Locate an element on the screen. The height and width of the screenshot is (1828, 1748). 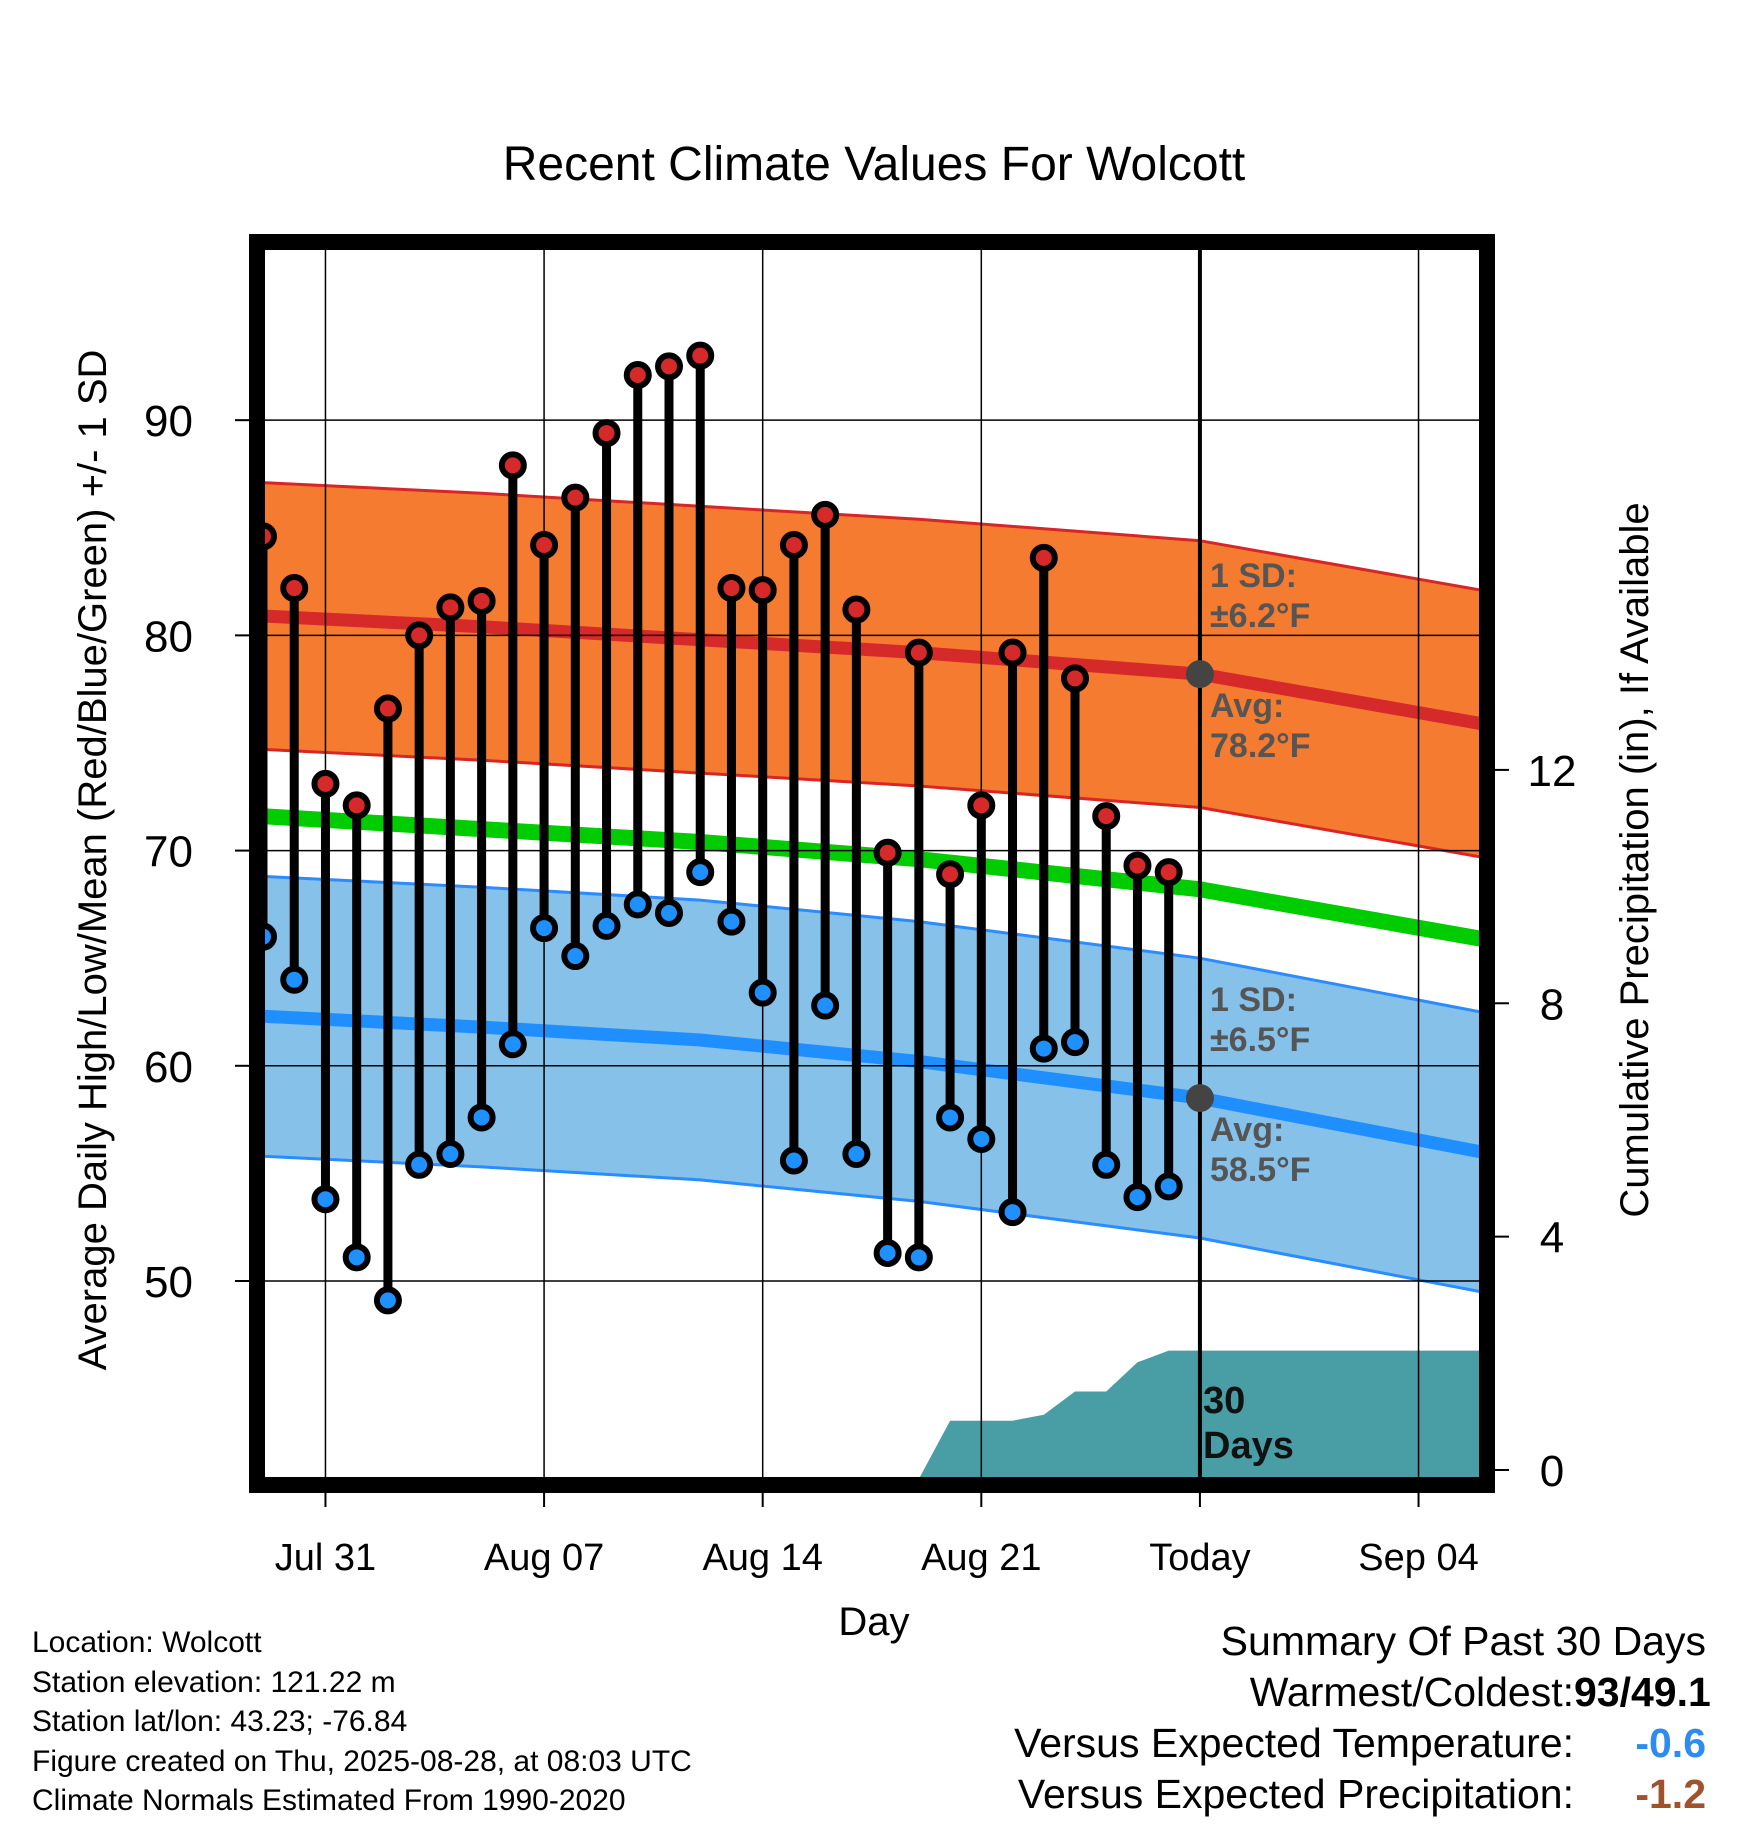
y2-tick-label: 4 is located at coordinates (1552, 1238).